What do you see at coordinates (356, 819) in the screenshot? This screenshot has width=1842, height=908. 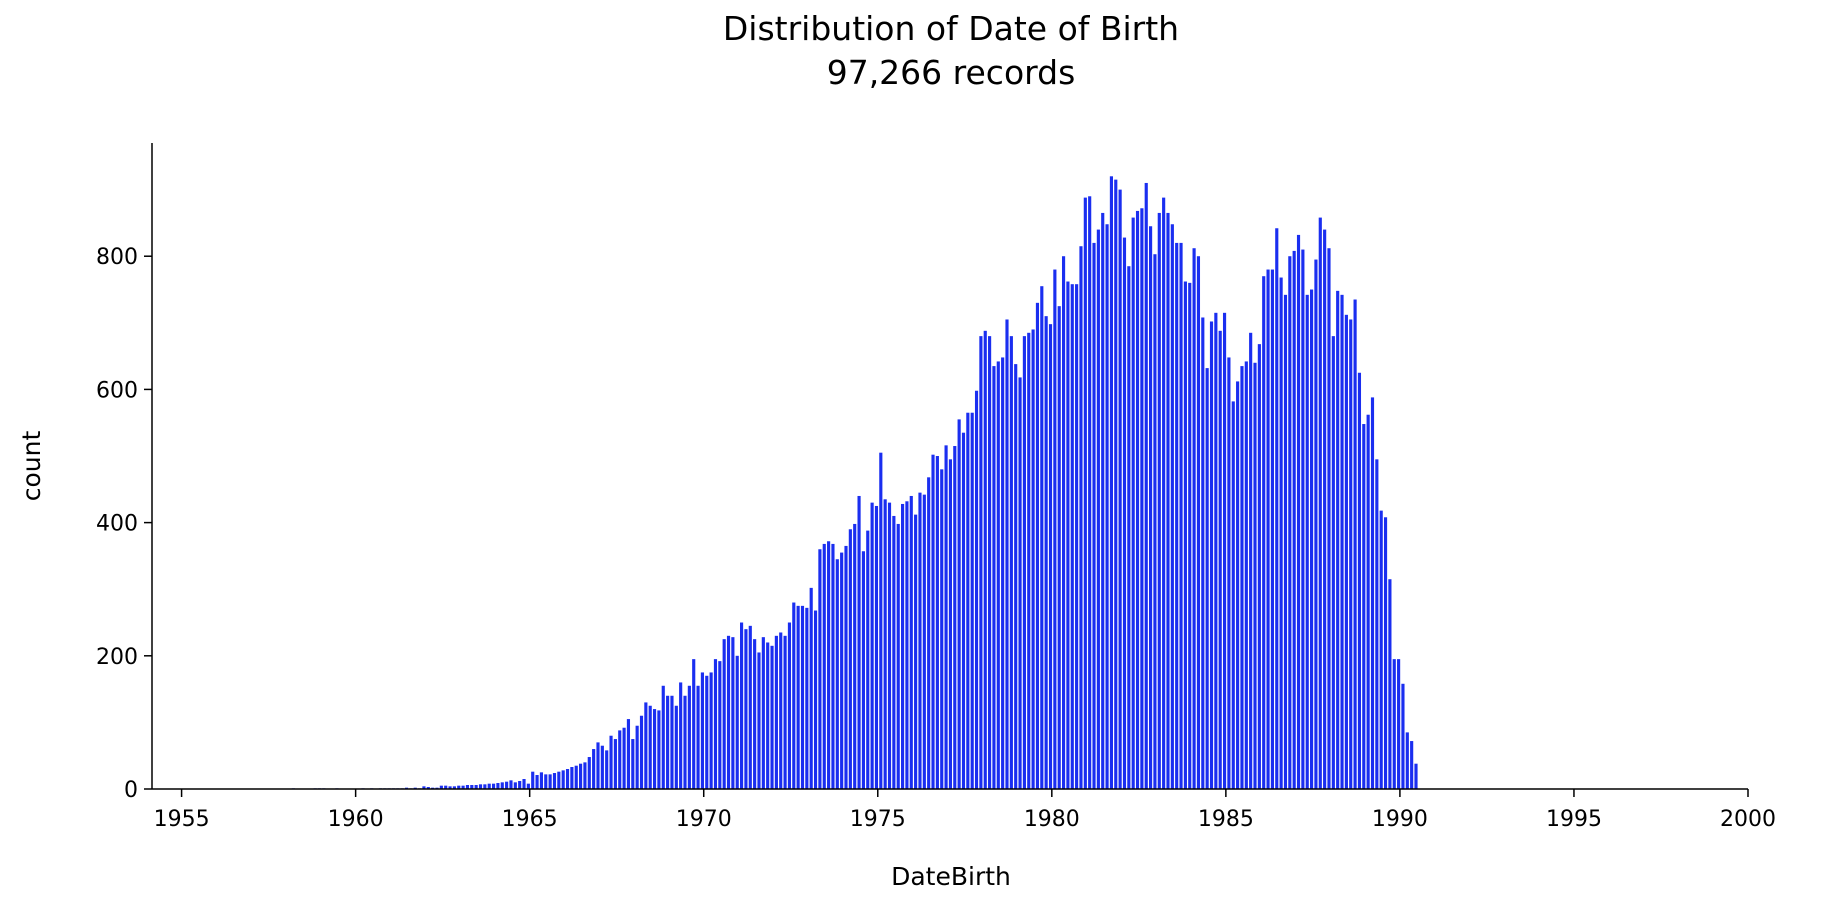 I see `x-tick-label: 1960` at bounding box center [356, 819].